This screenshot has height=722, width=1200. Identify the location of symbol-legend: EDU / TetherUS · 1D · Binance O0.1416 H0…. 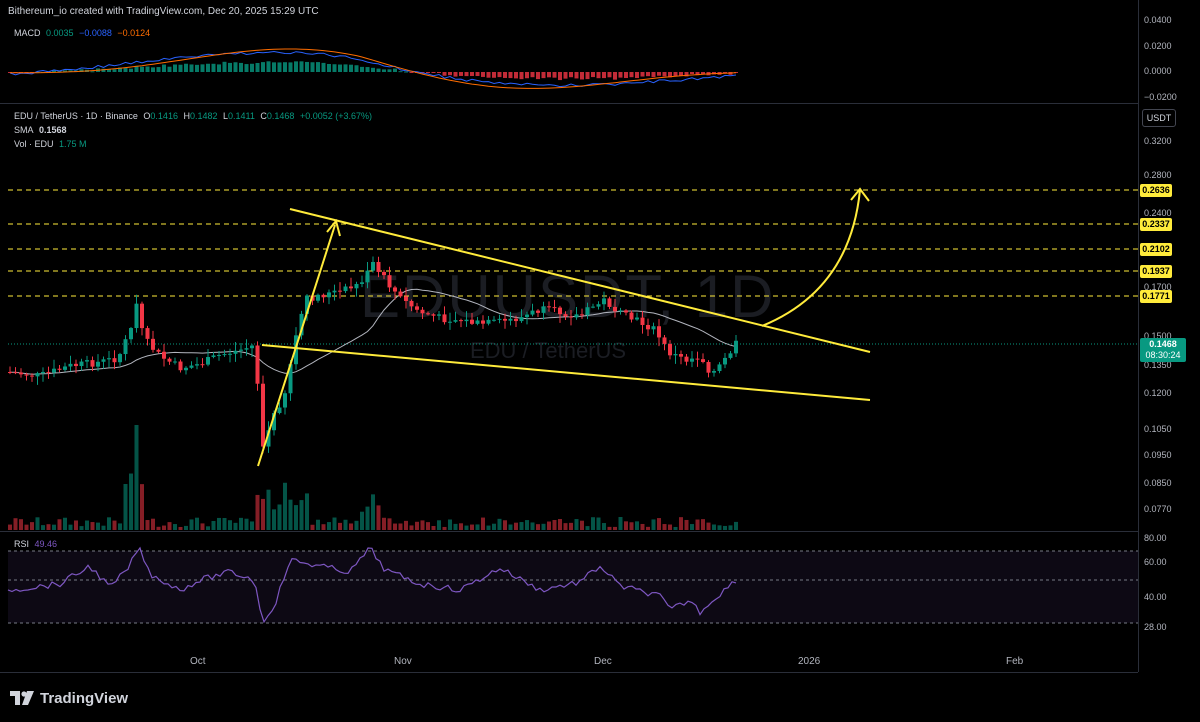
(194, 116).